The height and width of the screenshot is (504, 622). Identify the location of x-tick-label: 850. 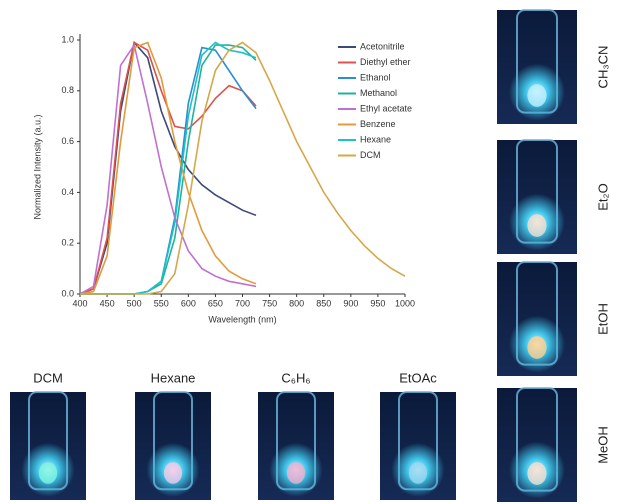
(323, 303).